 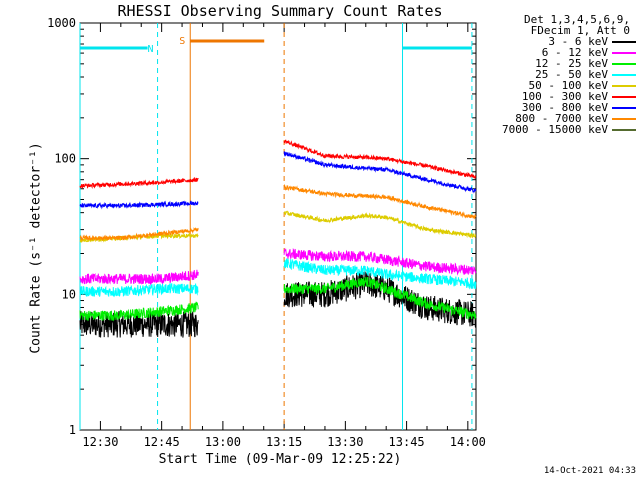 I want to click on x-tick-label: 12:30, so click(x=100, y=442).